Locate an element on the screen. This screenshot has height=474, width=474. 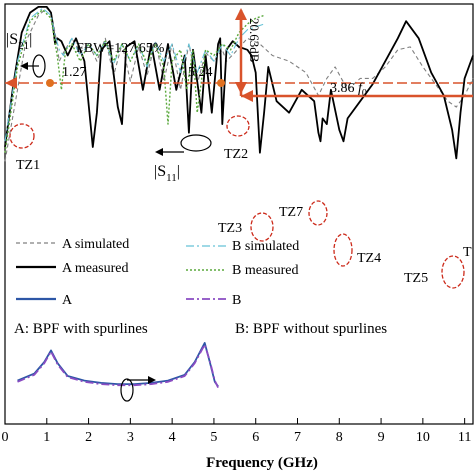
tz3-circle is located at coordinates (262, 227).